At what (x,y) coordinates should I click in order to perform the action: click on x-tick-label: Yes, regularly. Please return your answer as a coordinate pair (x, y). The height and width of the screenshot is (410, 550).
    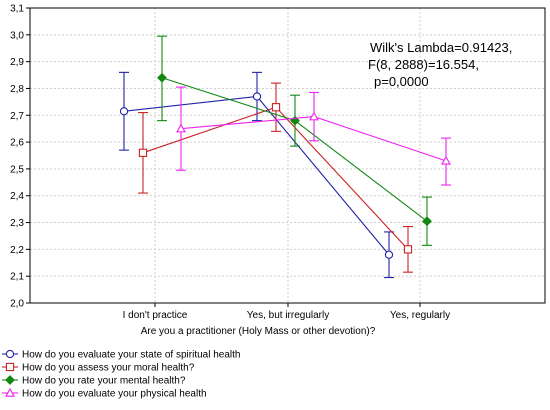
    Looking at the image, I should click on (420, 315).